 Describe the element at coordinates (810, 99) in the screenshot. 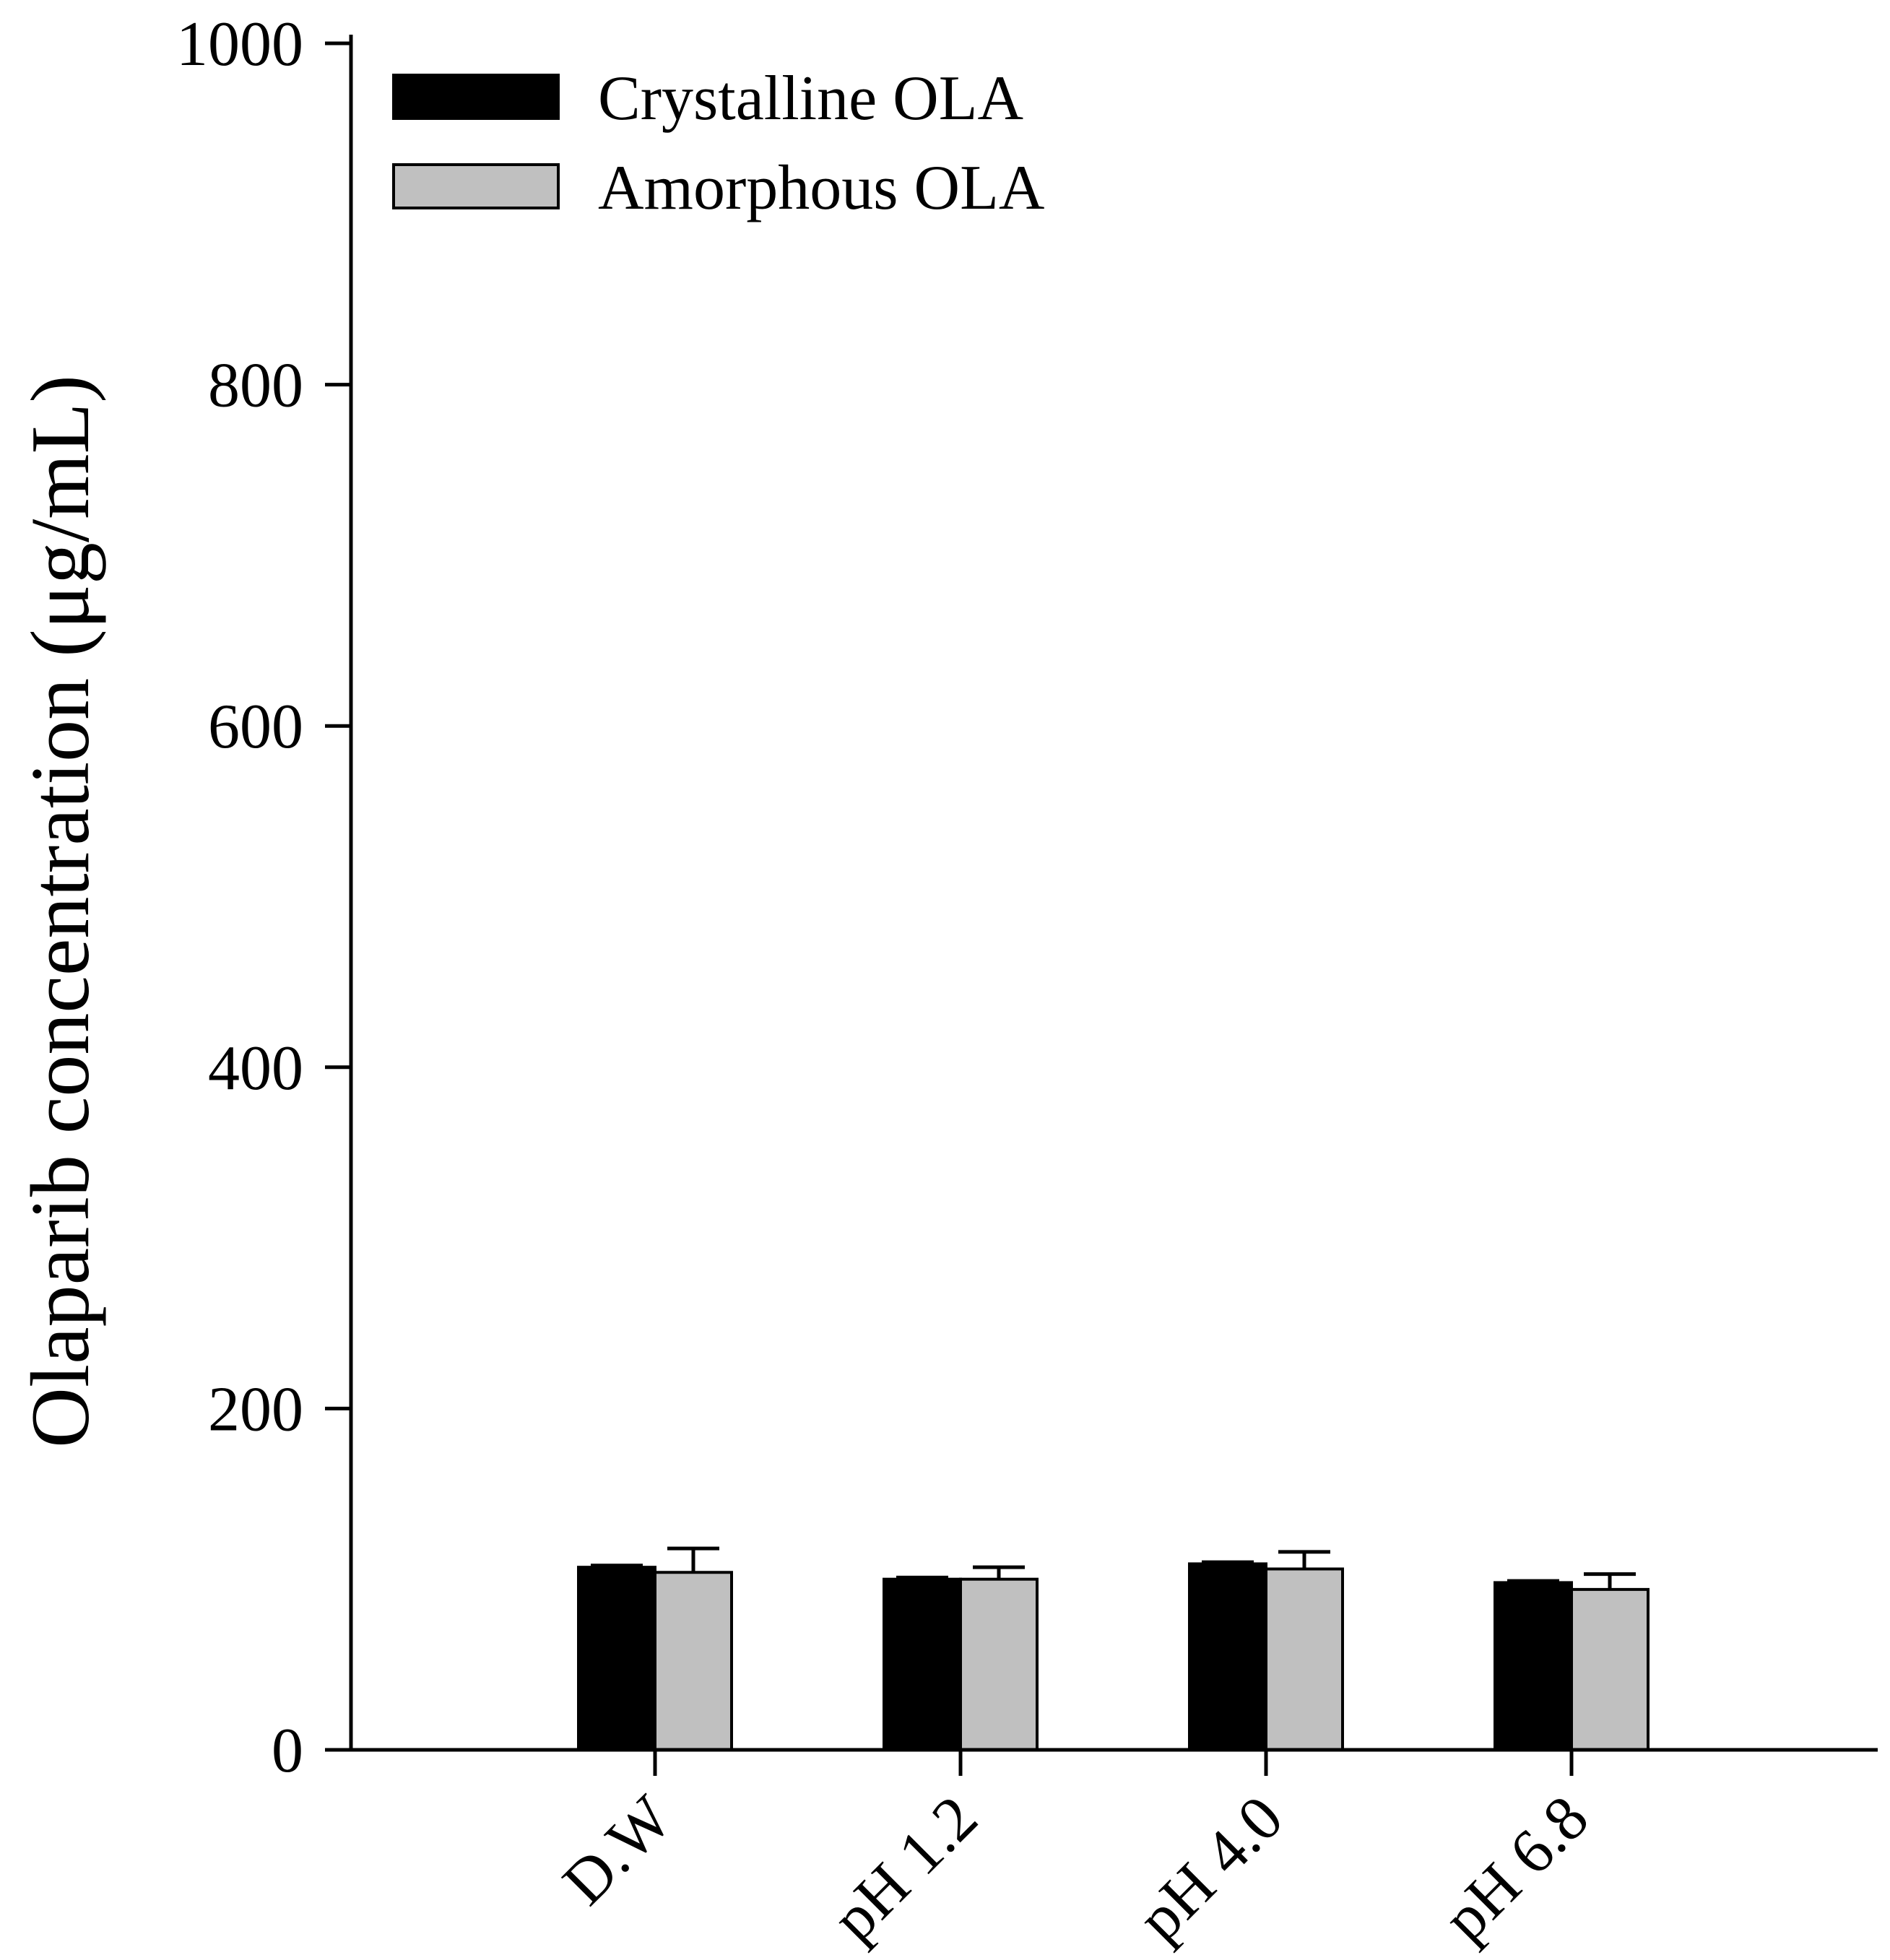

I see `legend-label-crystalline: Crystalline OLA` at that location.